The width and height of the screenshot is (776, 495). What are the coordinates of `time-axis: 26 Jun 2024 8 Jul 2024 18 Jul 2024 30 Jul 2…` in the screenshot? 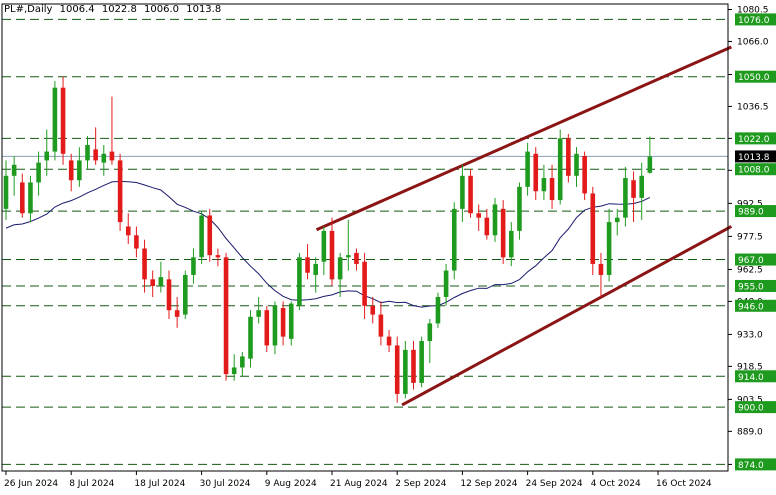 It's located at (358, 480).